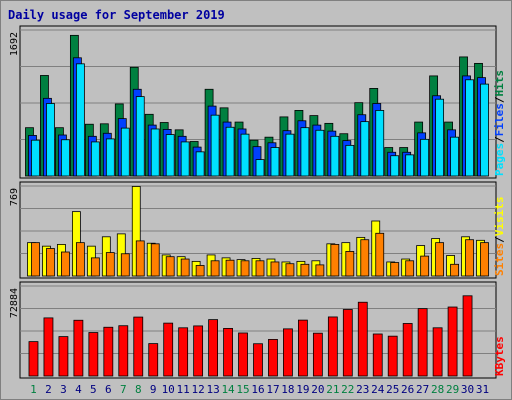 The image size is (512, 400). What do you see at coordinates (48, 389) in the screenshot?
I see `x-tick-label: 2` at bounding box center [48, 389].